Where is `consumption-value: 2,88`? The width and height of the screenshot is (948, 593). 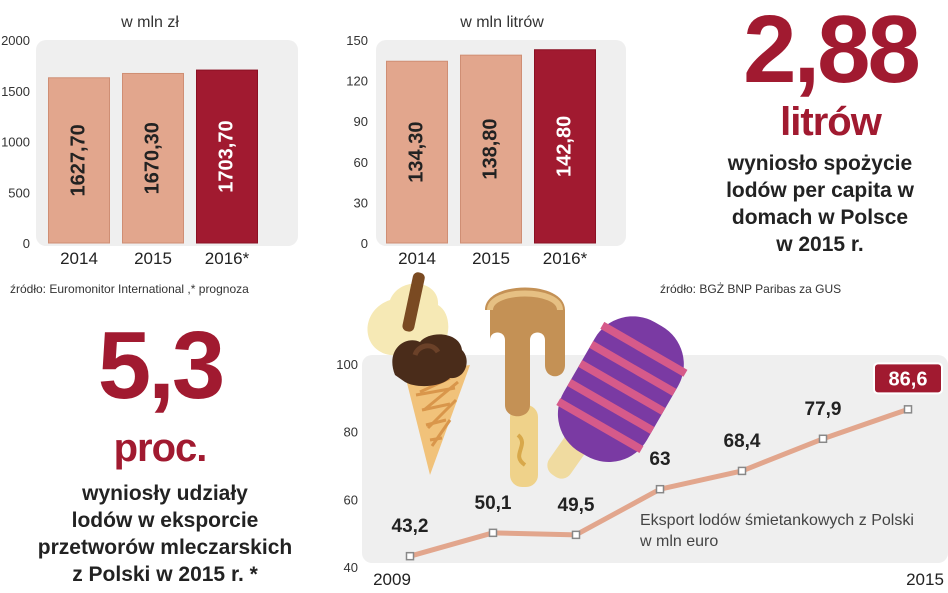 consumption-value: 2,88 is located at coordinates (832, 51).